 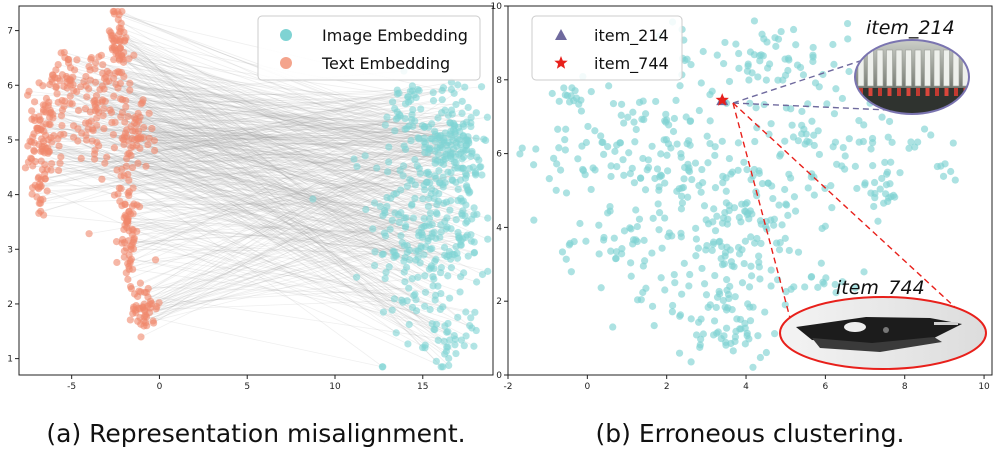 What do you see at coordinates (395, 35) in the screenshot?
I see `legend-image-embedding-label: Image Embedding` at bounding box center [395, 35].